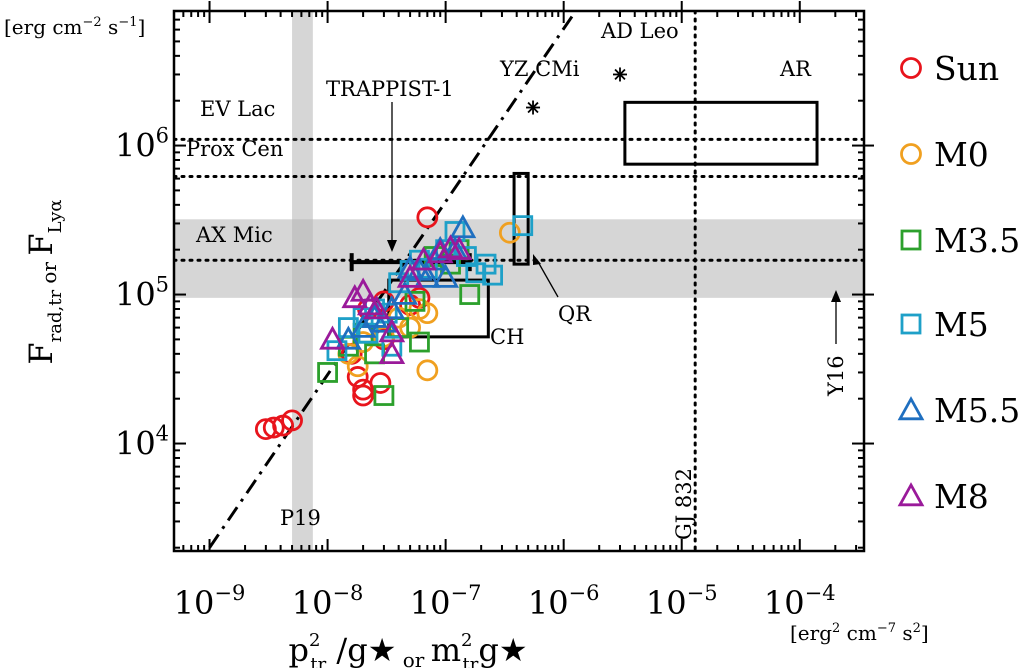 Image resolution: width=1020 pixels, height=668 pixels. Describe the element at coordinates (407, 649) in the screenshot. I see `x-axis-label: p2 tr /g★ or m2 trg★` at that location.